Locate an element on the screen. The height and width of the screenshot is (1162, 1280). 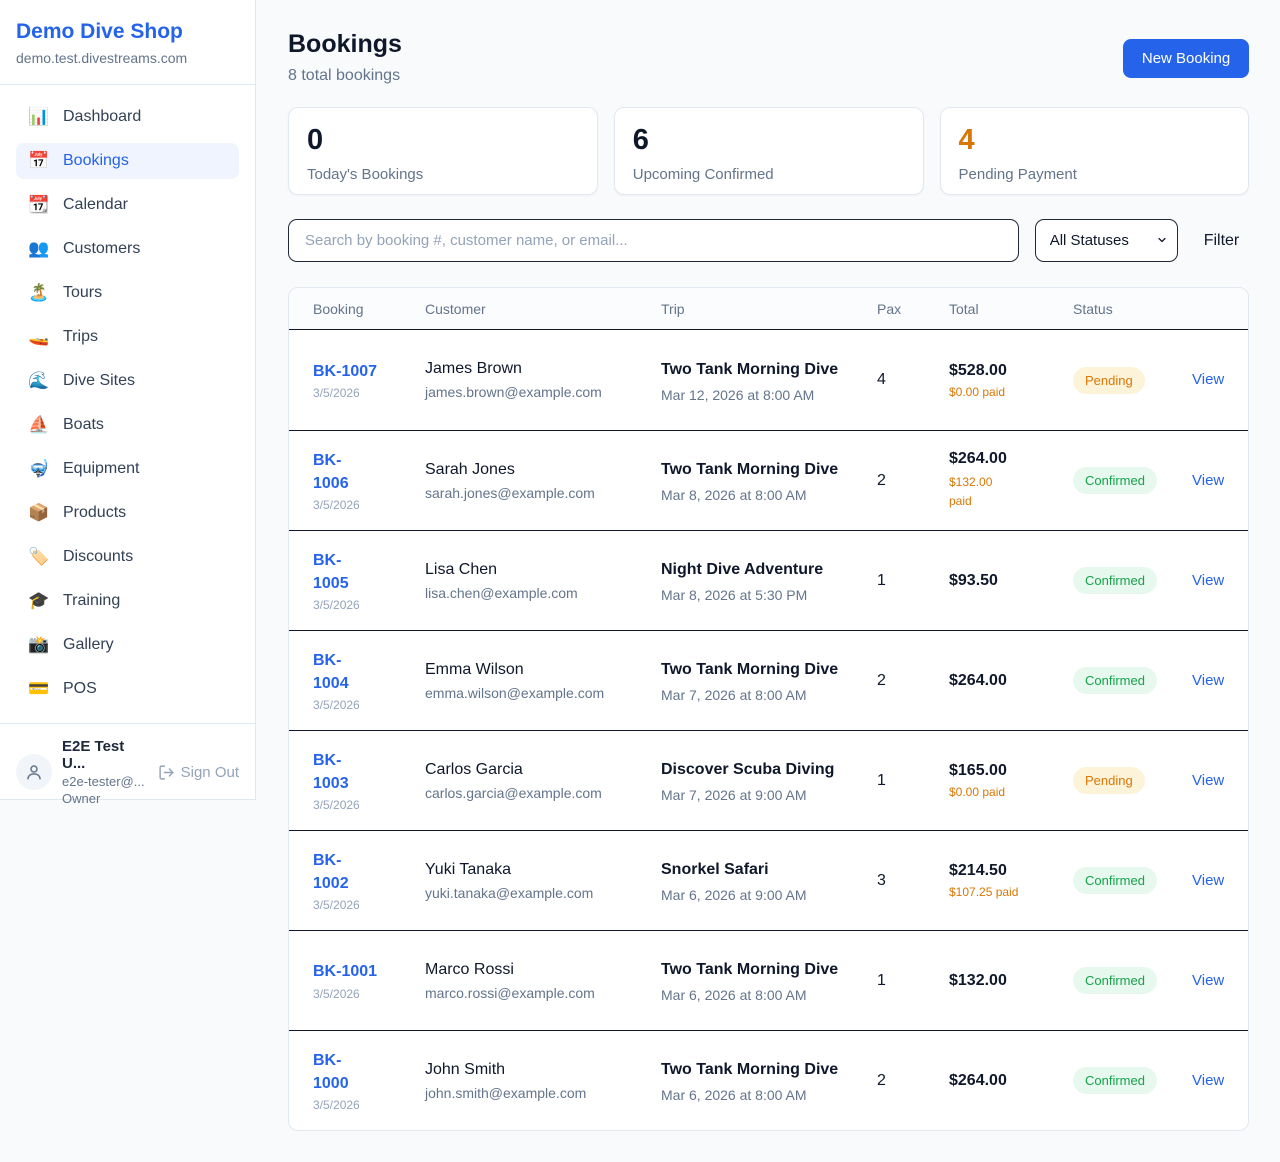
booking-cell: BK-1007 3/5/2026 is located at coordinates (369, 380).